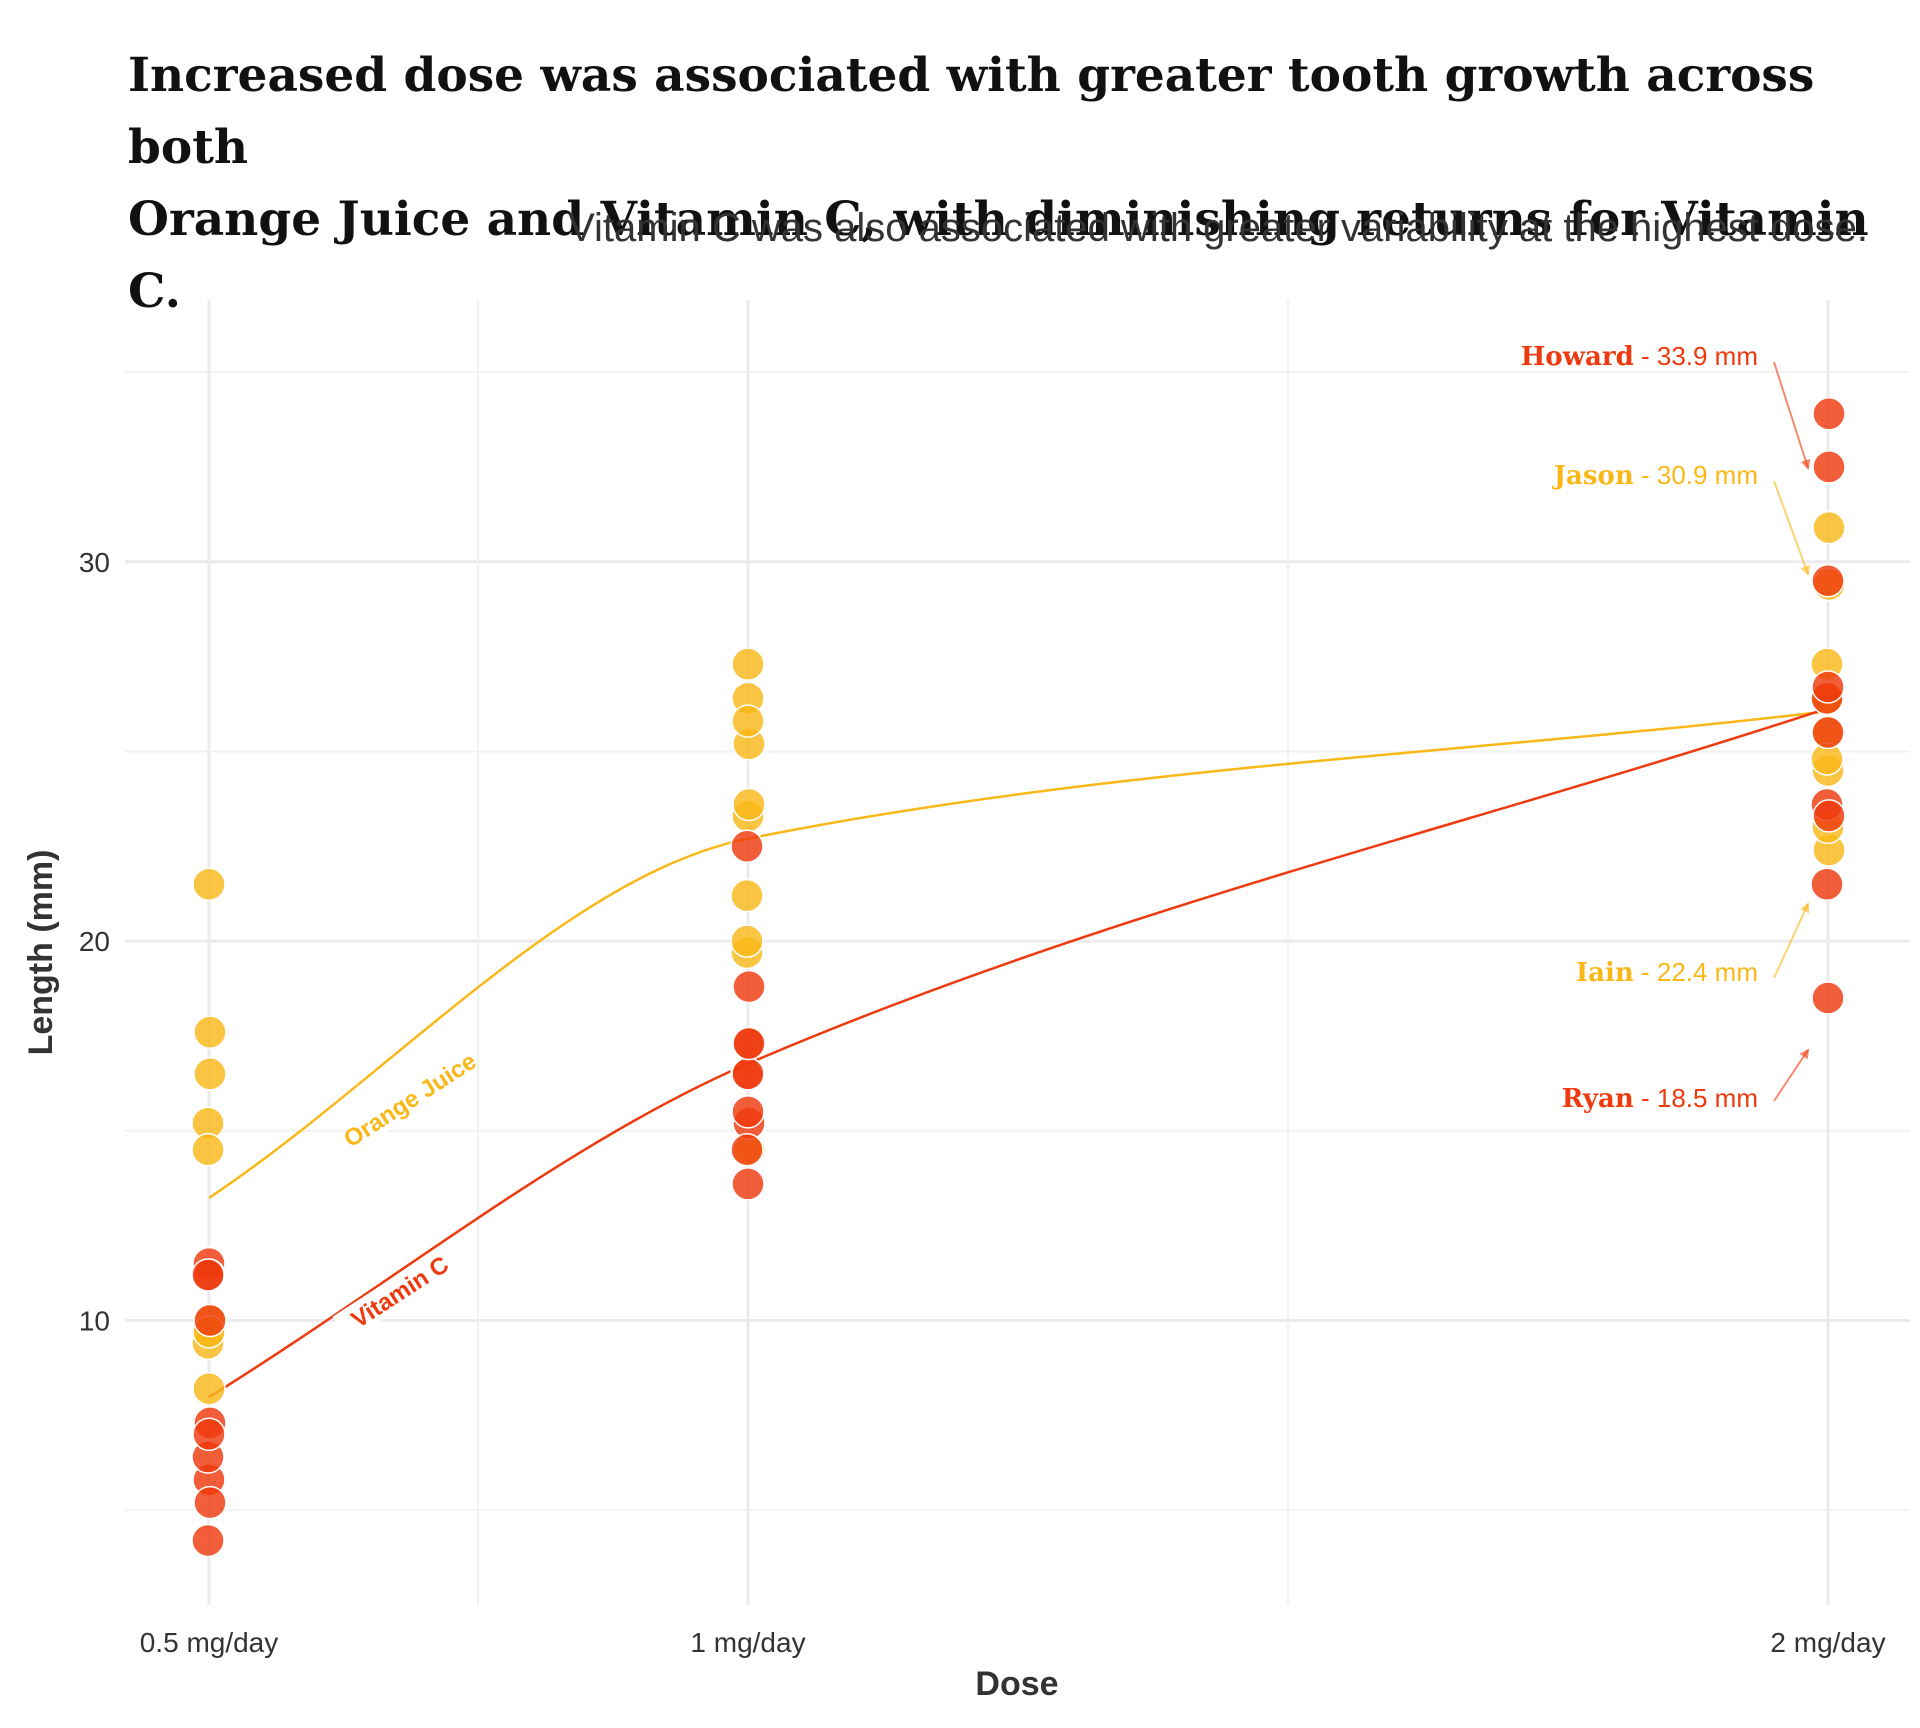 The image size is (1920, 1728). I want to click on x-axis-title: Dose, so click(1016, 1684).